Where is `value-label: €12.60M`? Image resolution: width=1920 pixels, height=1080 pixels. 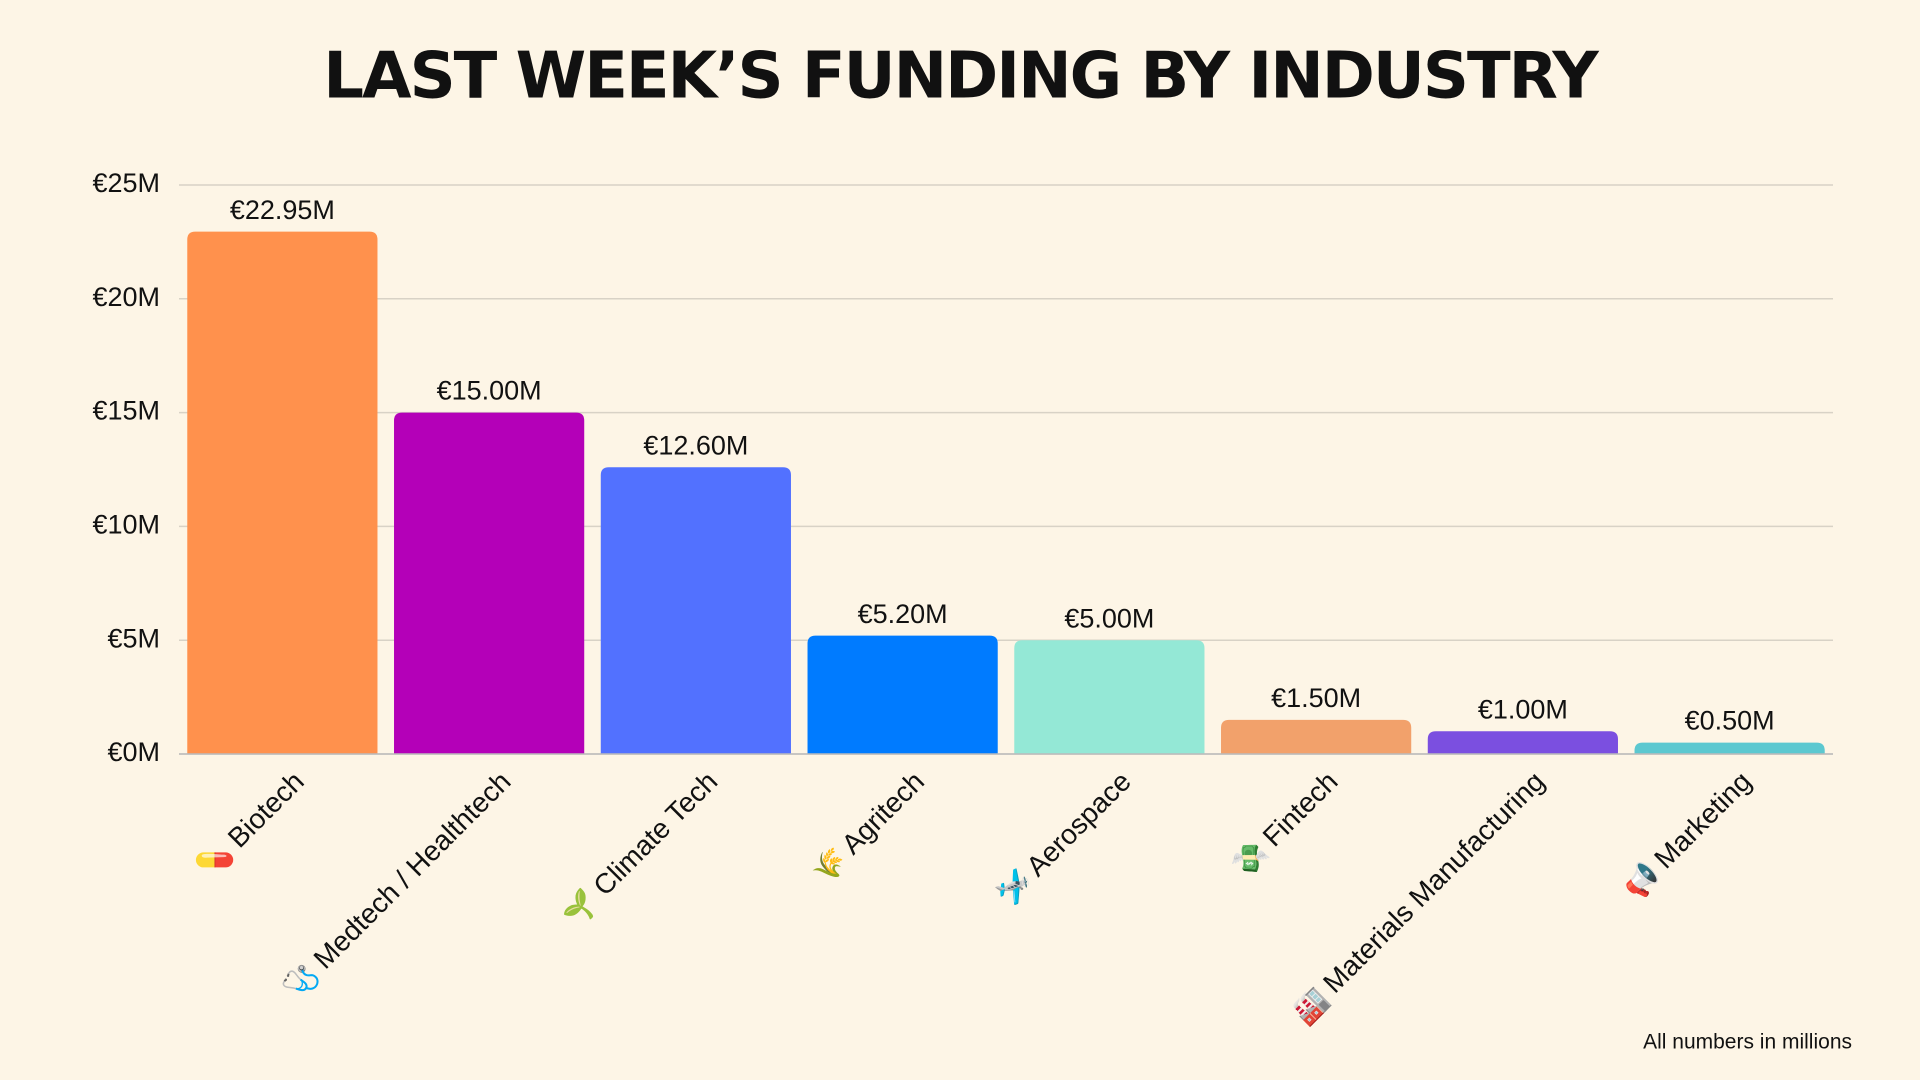
value-label: €12.60M is located at coordinates (695, 445).